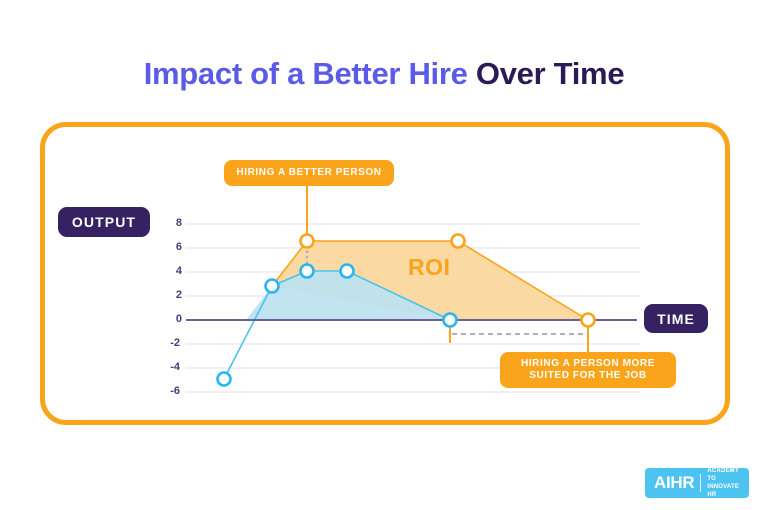 Image resolution: width=768 pixels, height=510 pixels. Describe the element at coordinates (676, 318) in the screenshot. I see `time-axis-badge: TIME` at that location.